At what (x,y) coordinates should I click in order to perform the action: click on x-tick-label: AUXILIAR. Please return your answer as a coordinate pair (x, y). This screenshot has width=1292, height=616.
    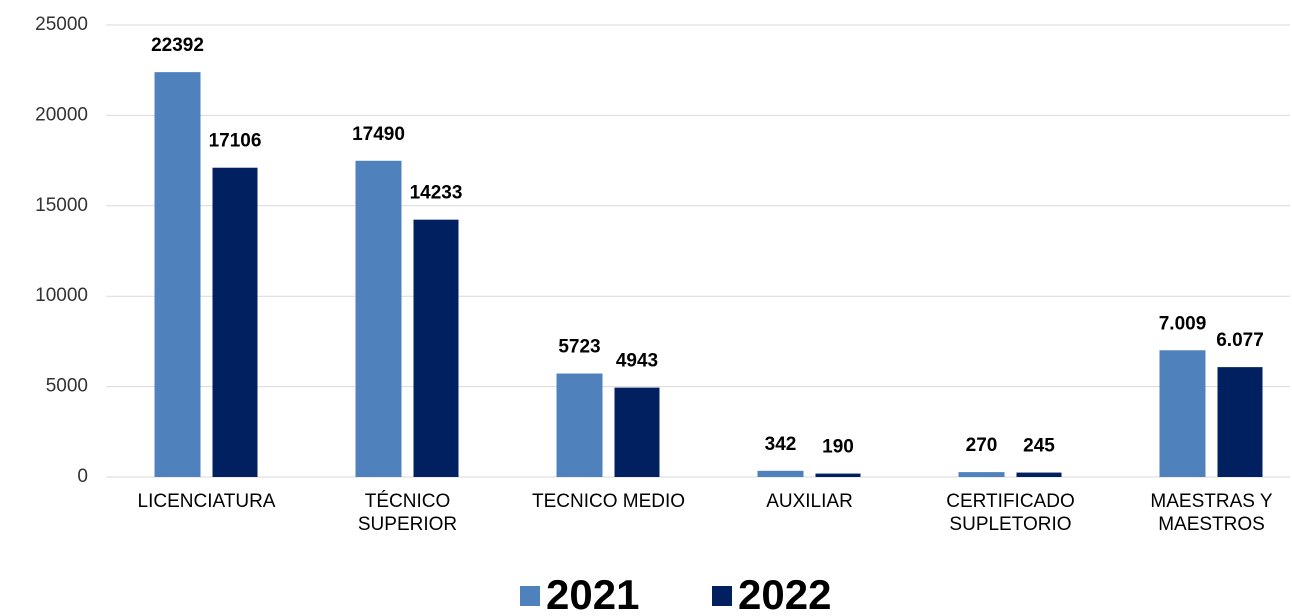
    Looking at the image, I should click on (809, 501).